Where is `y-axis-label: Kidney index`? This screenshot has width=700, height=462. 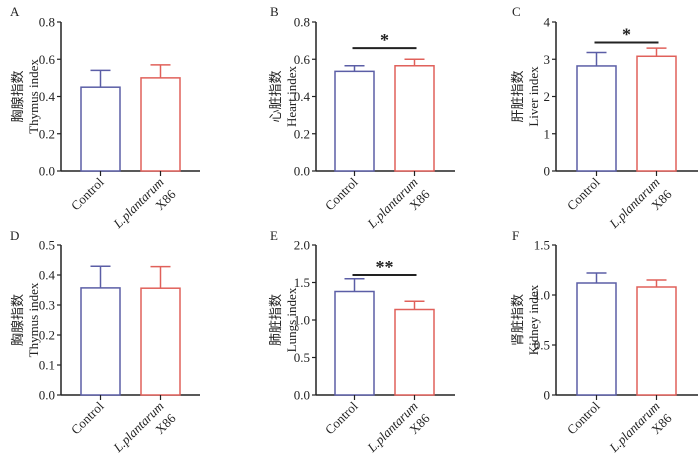
y-axis-label: Kidney index is located at coordinates (533, 319).